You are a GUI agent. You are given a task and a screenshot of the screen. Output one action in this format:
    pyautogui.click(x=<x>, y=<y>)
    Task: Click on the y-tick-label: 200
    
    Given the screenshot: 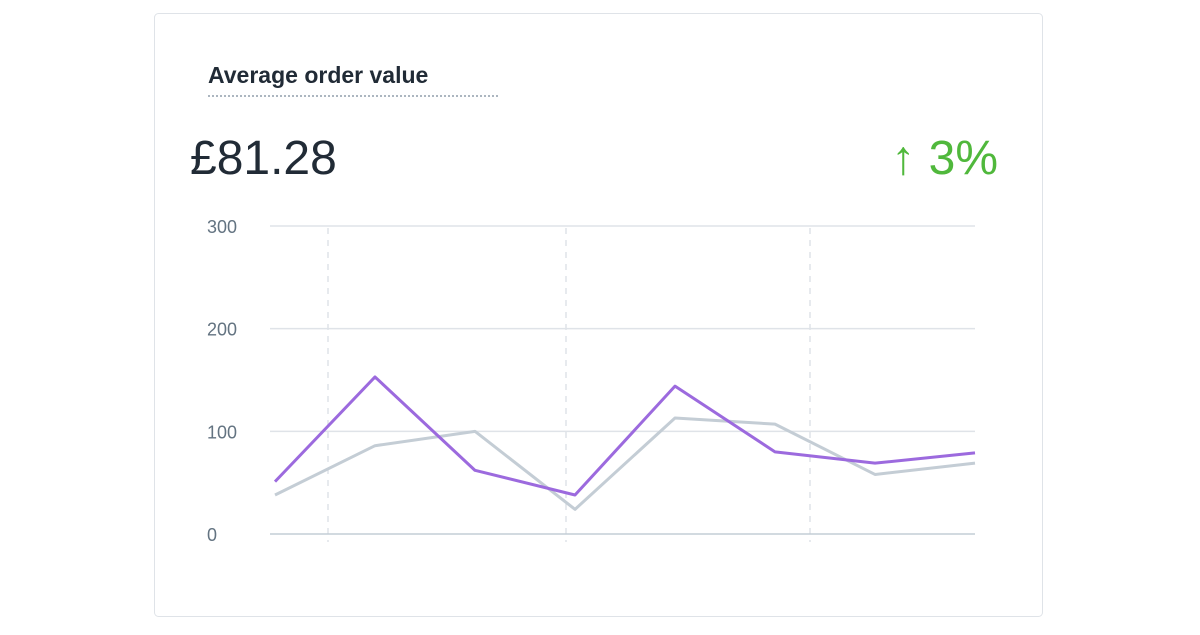 What is the action you would take?
    pyautogui.click(x=222, y=330)
    